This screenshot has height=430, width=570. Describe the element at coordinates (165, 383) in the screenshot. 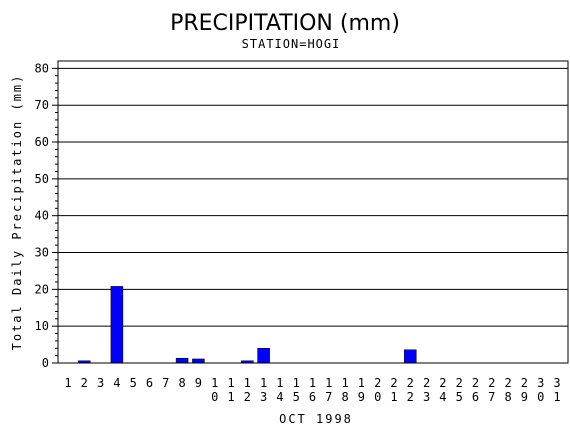

I see `x-tick-label: 7` at that location.